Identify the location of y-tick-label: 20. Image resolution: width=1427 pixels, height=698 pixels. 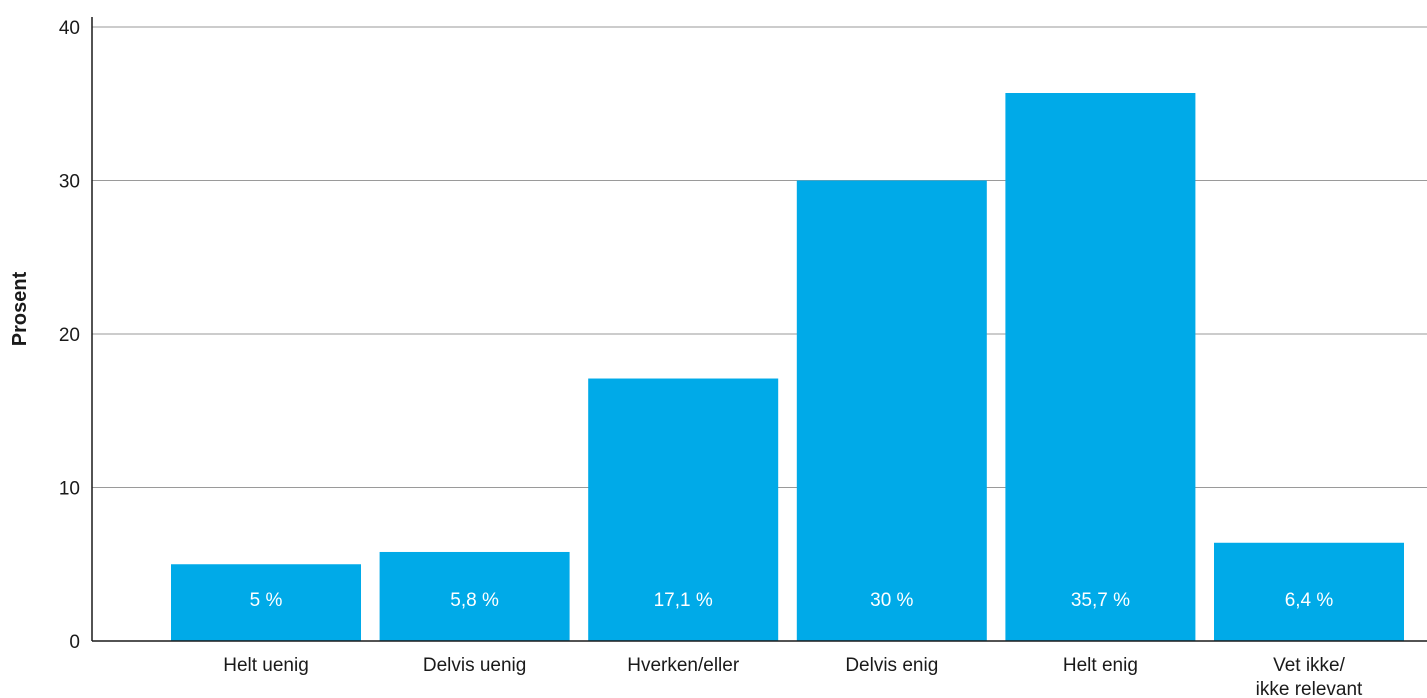
(69, 335).